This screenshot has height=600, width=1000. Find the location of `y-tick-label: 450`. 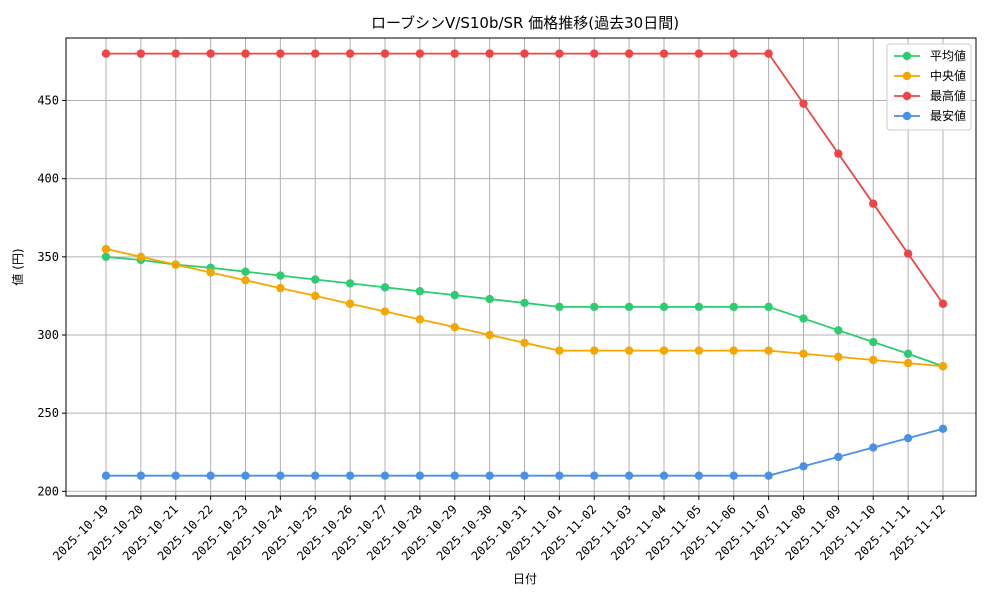

y-tick-label: 450 is located at coordinates (48, 101).